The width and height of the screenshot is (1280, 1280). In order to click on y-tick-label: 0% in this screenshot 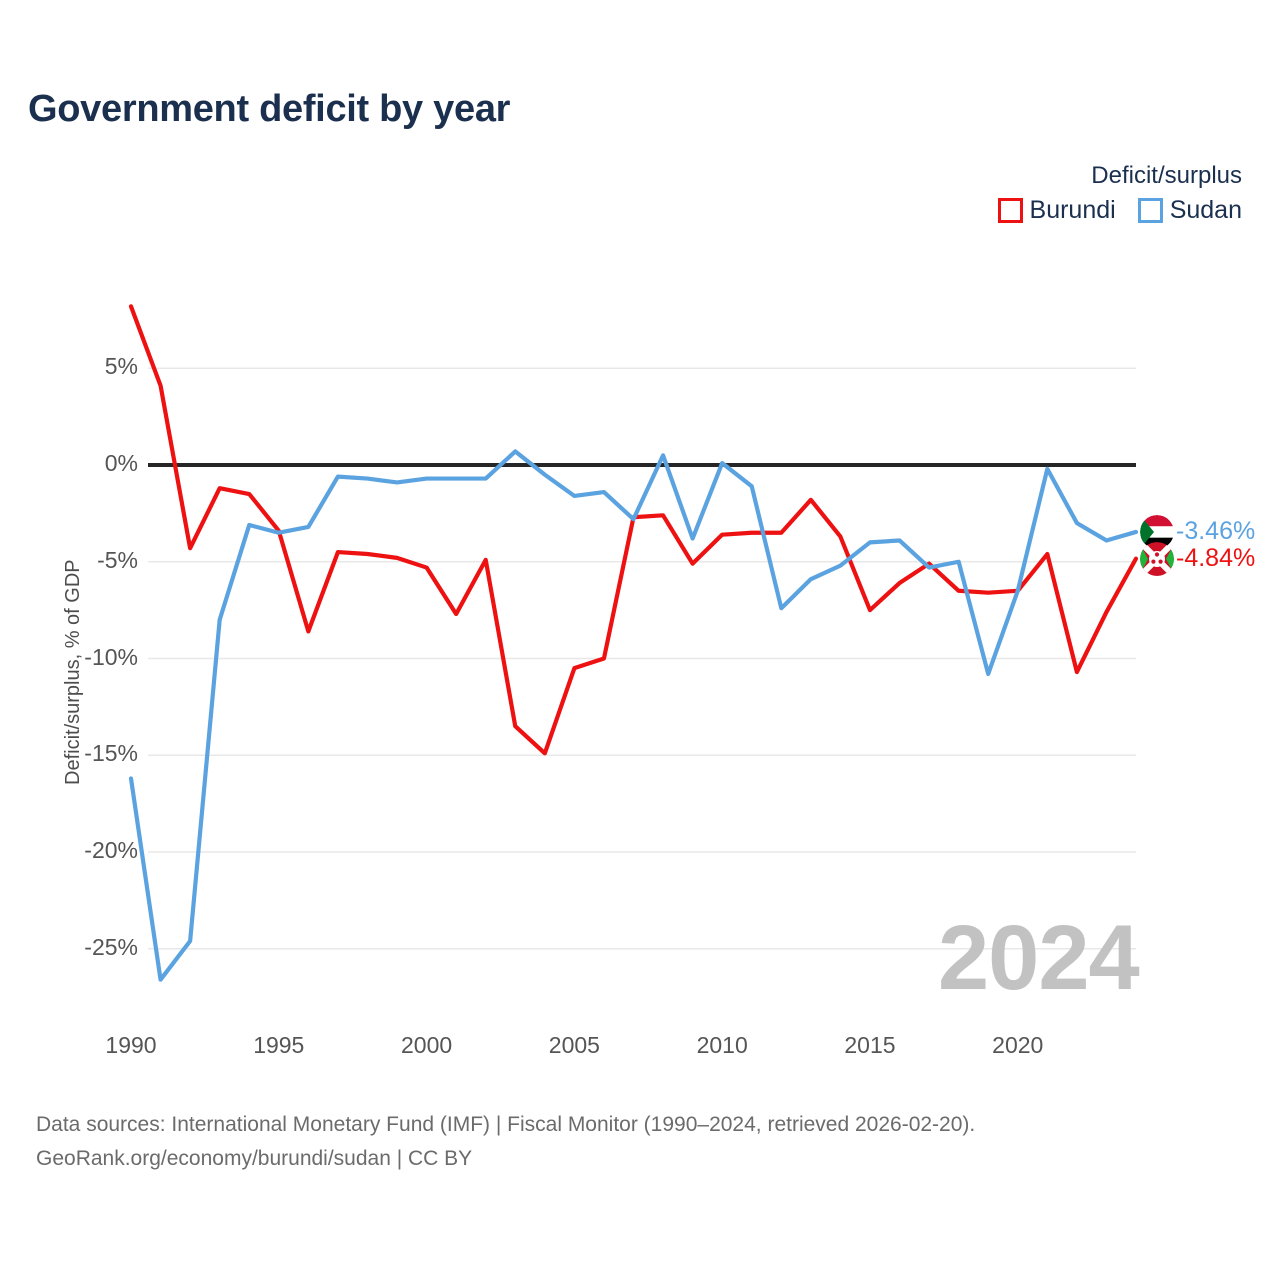, I will do `click(121, 463)`.